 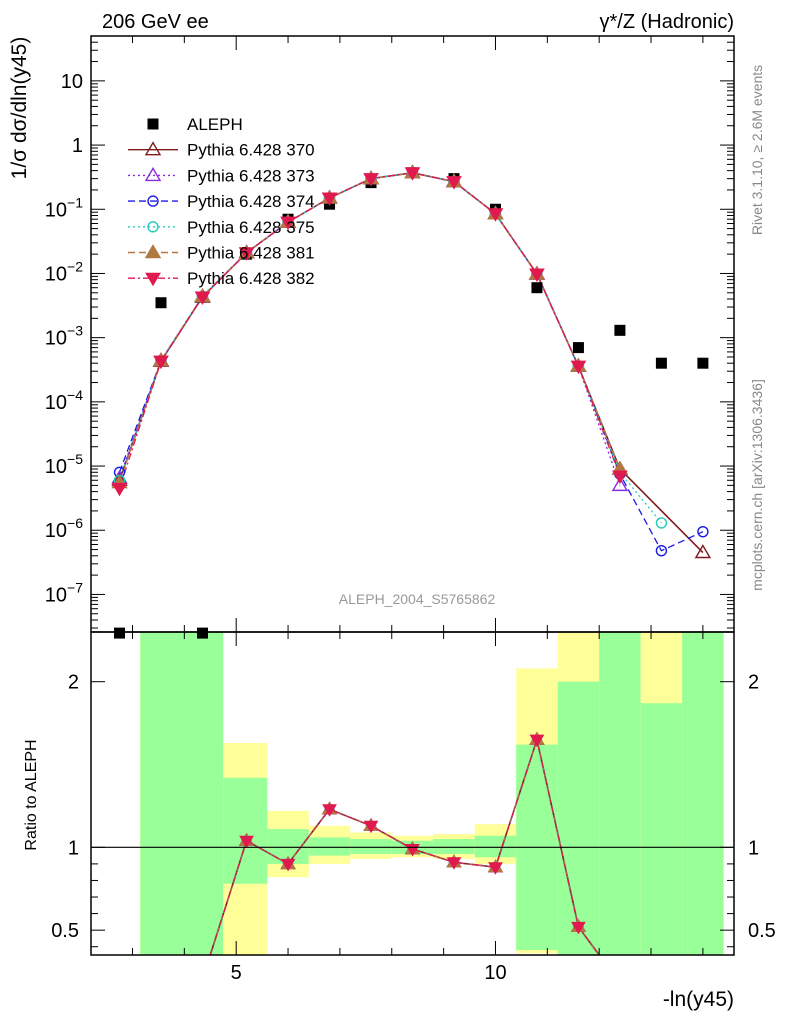 I want to click on ratio-y-tick-label-left: 2, so click(x=73, y=683).